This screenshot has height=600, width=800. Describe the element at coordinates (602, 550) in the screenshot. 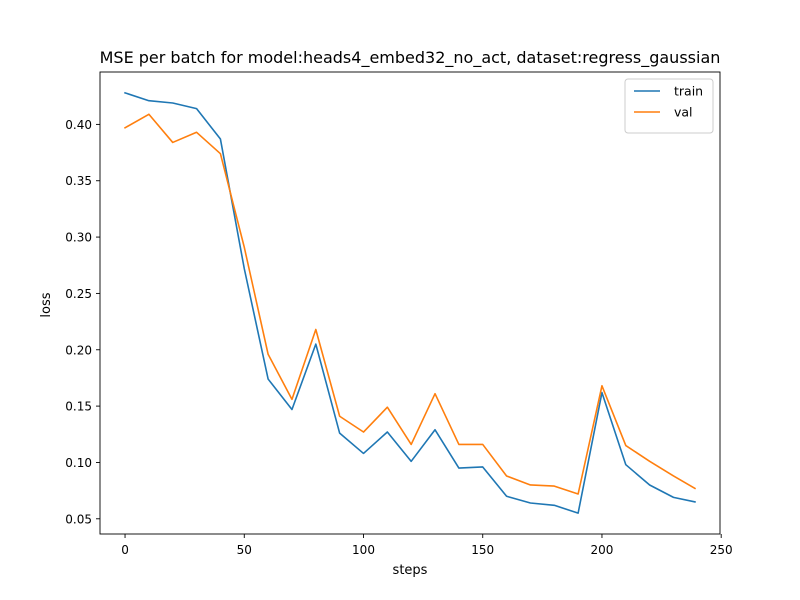

I see `x-tick-label: 200` at that location.